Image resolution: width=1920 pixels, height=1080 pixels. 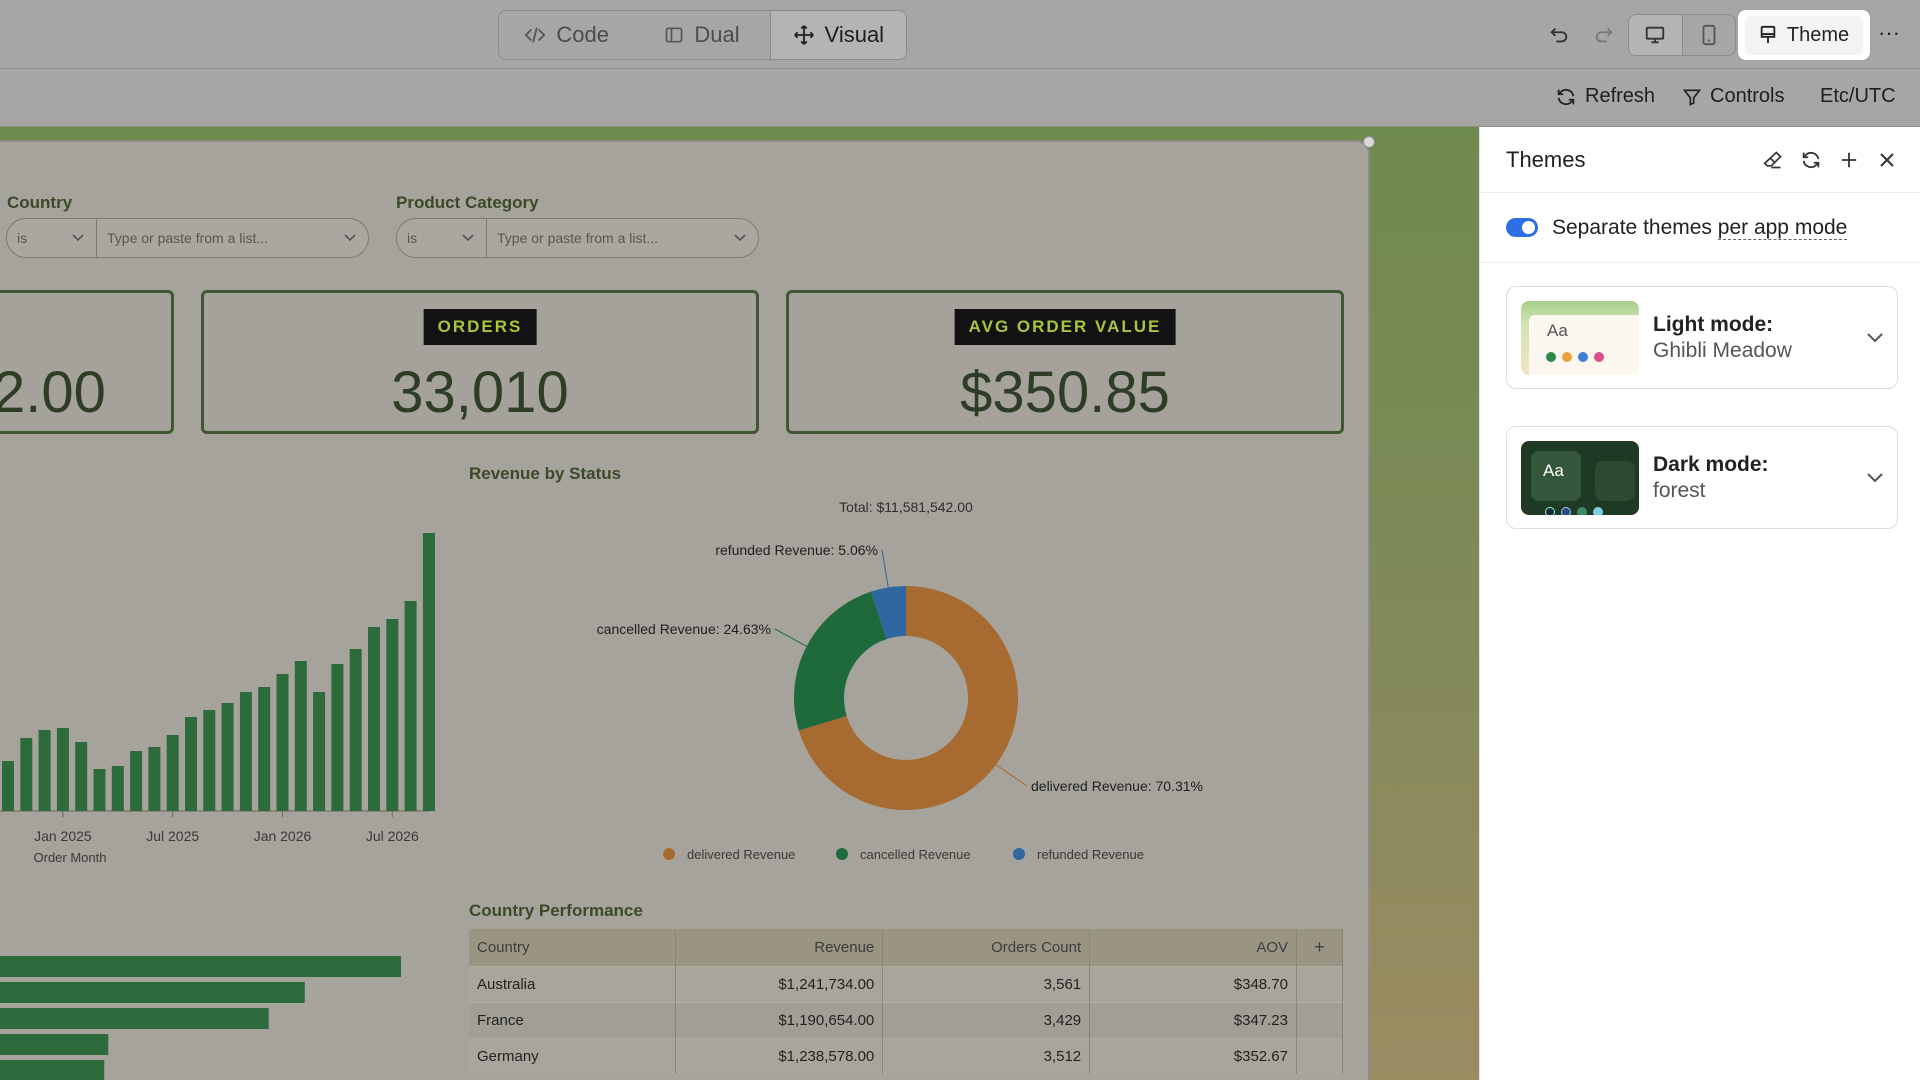 I want to click on table-cell: $348.70, so click(x=1193, y=983).